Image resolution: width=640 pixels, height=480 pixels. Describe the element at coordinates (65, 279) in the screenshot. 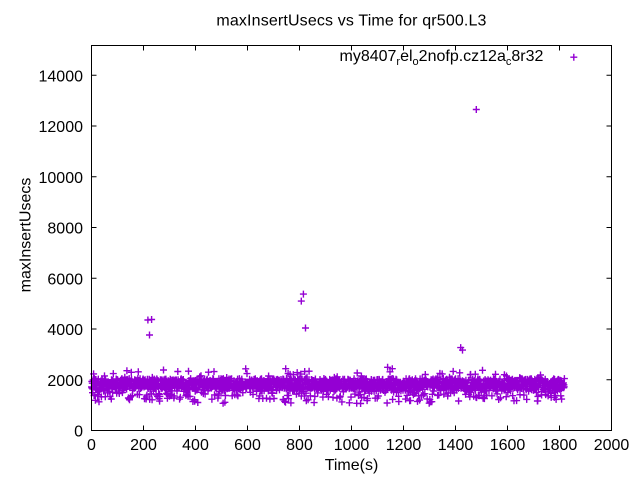

I see `svg-text: 6000` at that location.